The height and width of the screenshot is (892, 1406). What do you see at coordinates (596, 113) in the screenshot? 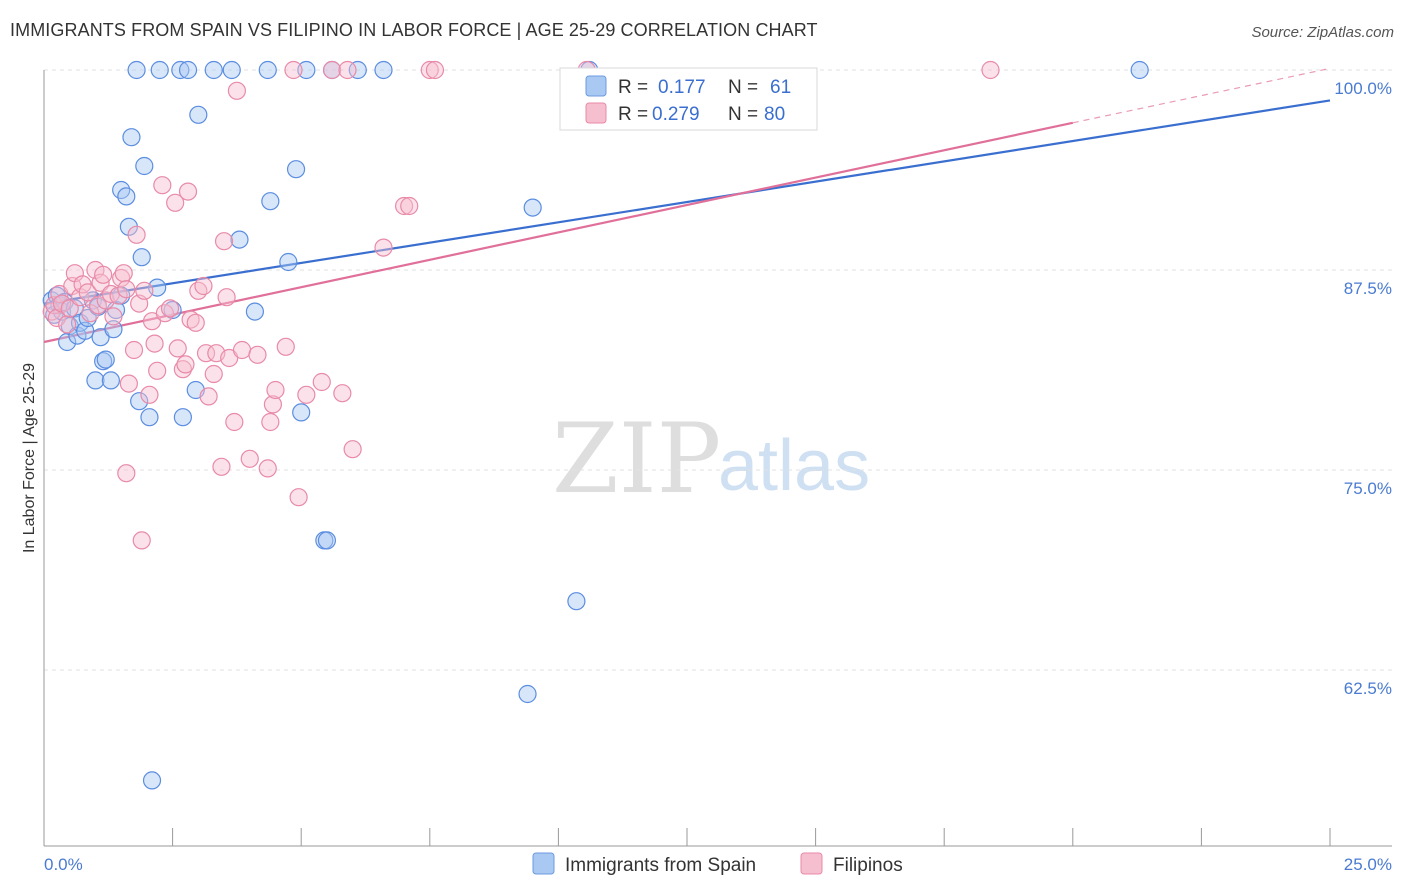
I see `legend-swatch-filipinos` at bounding box center [596, 113].